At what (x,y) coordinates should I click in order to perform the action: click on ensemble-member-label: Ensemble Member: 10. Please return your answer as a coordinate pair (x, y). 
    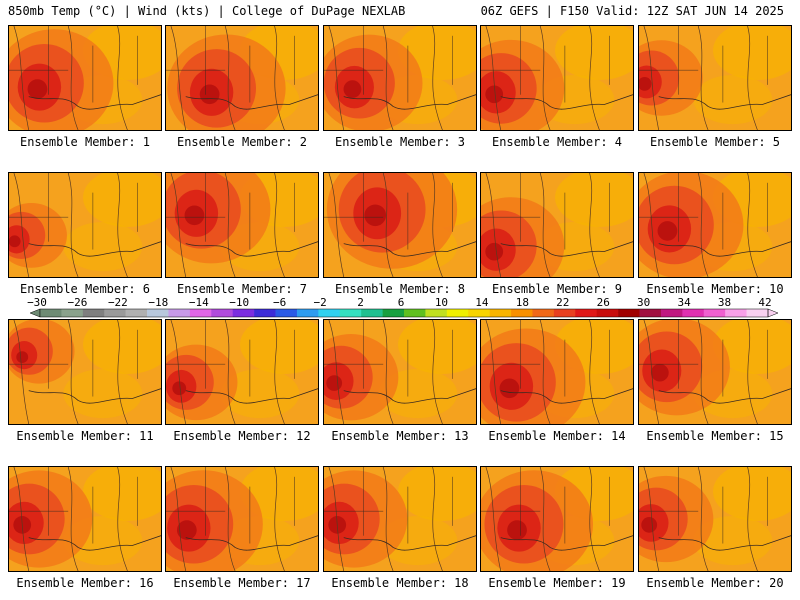
    Looking at the image, I should click on (715, 289).